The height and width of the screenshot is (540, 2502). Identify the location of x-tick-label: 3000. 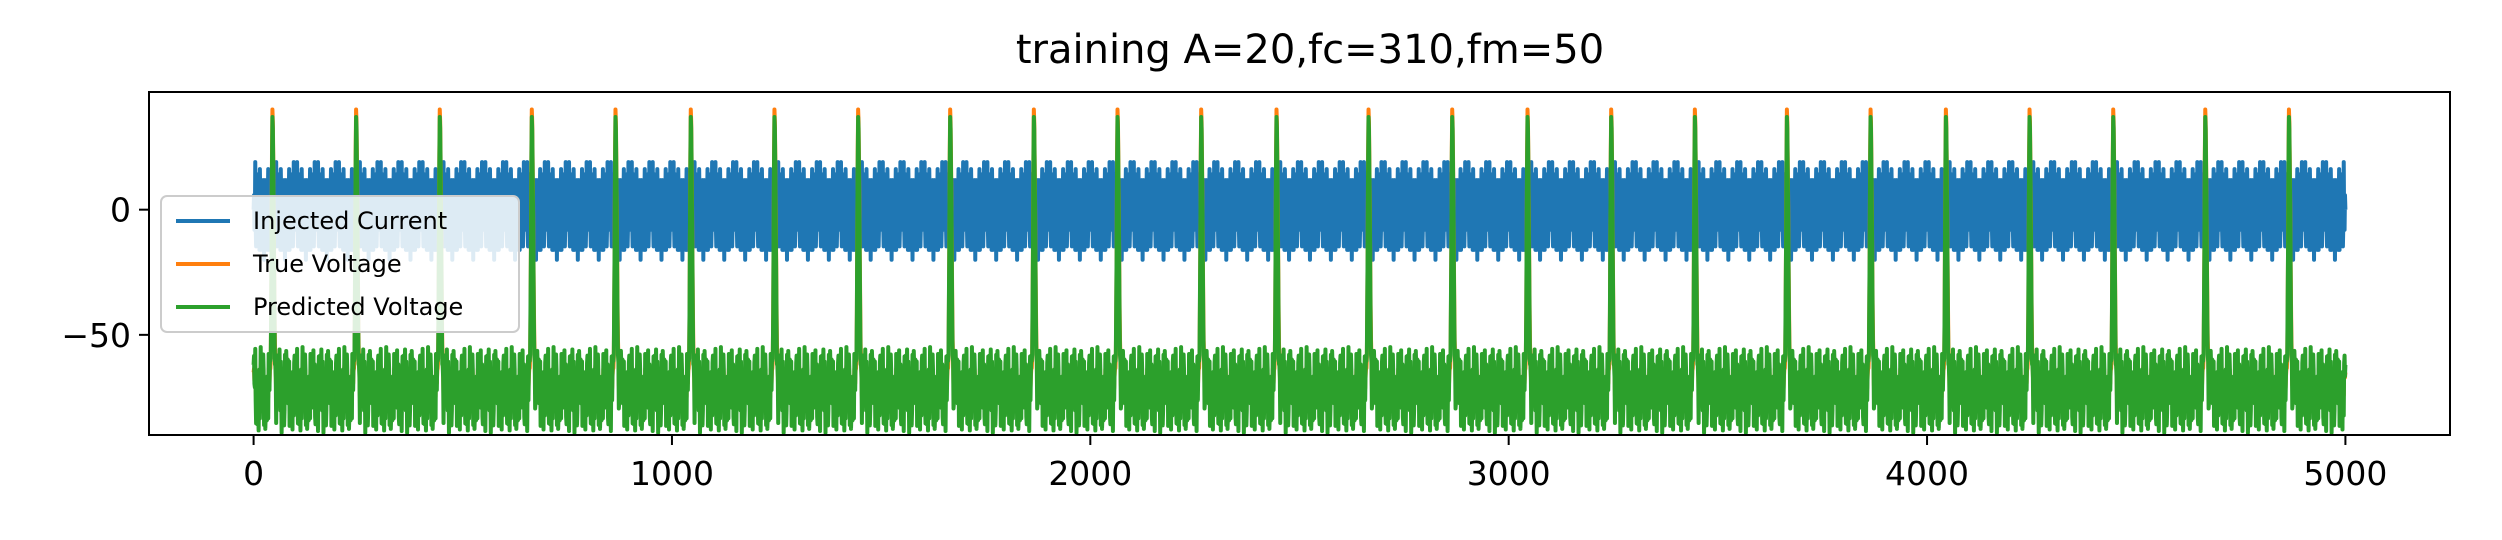
(1509, 473).